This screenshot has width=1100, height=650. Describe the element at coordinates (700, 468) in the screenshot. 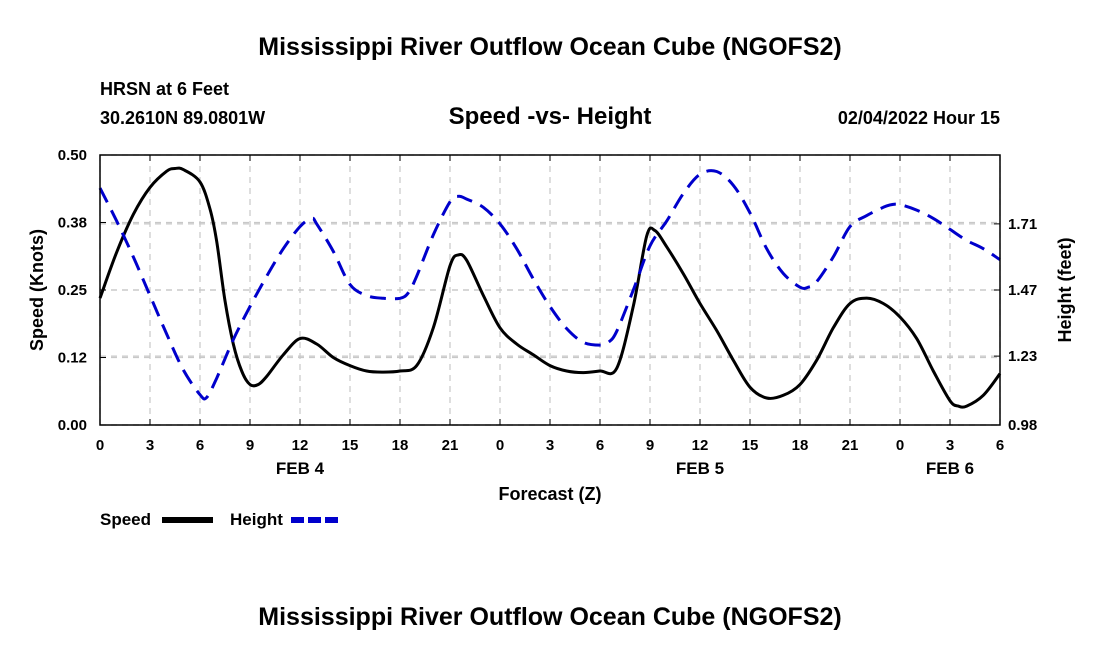

I see `date-label: FEB 5` at that location.